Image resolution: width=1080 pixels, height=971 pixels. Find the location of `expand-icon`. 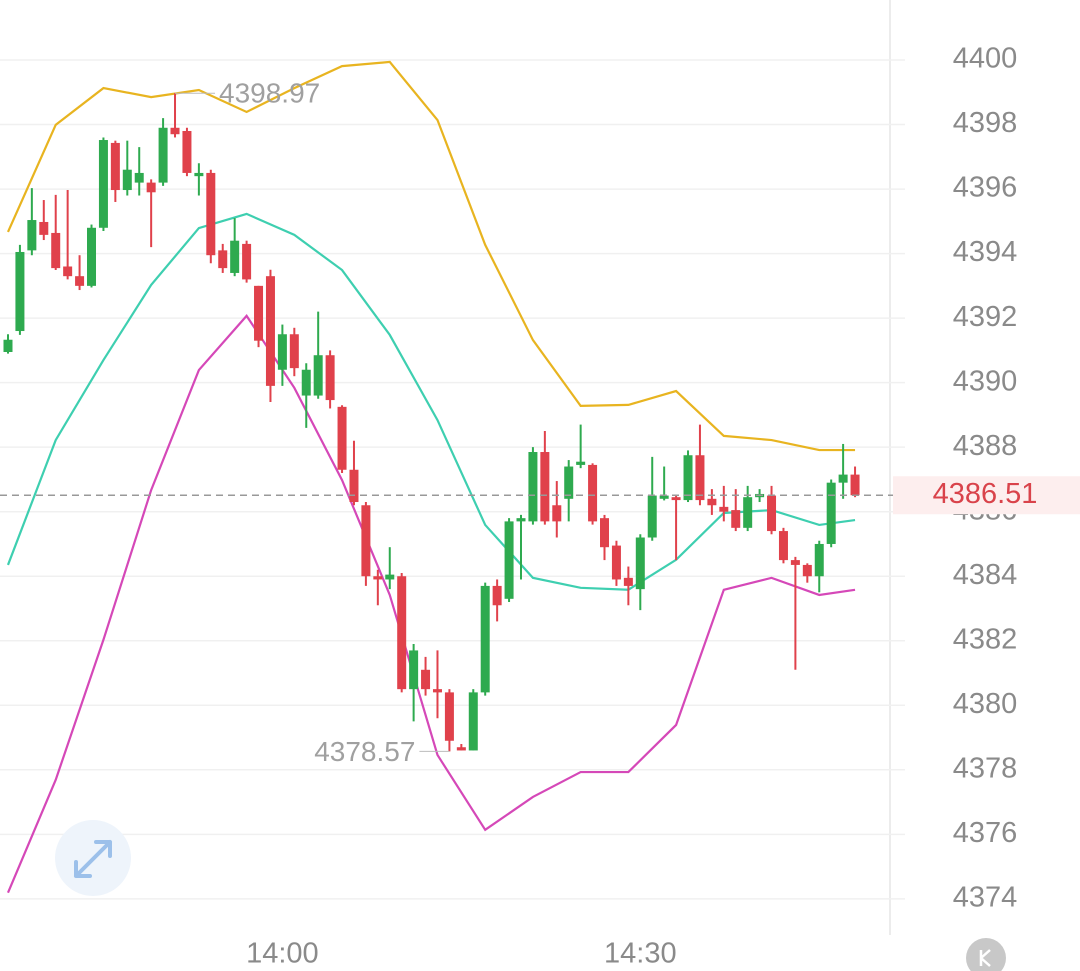

expand-icon is located at coordinates (93, 859).